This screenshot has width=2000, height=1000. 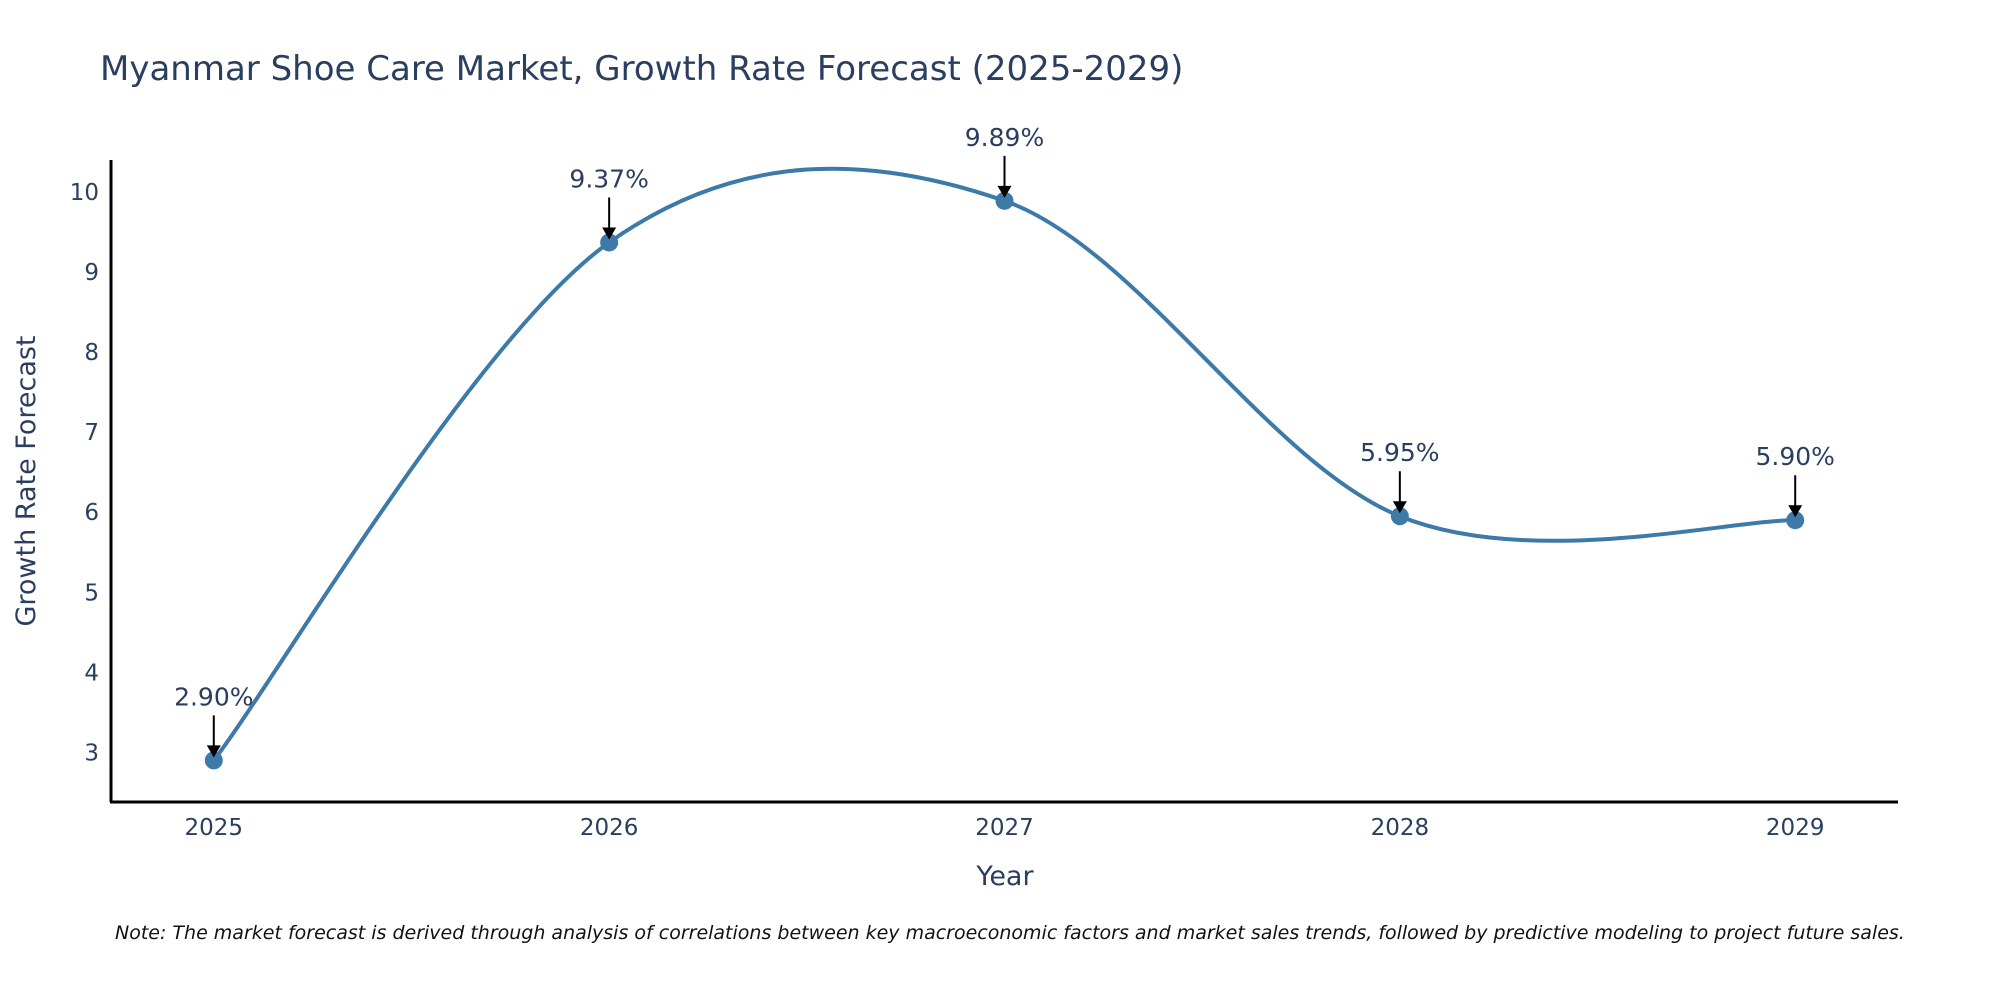 I want to click on y-tick-label: 10, so click(x=84, y=193).